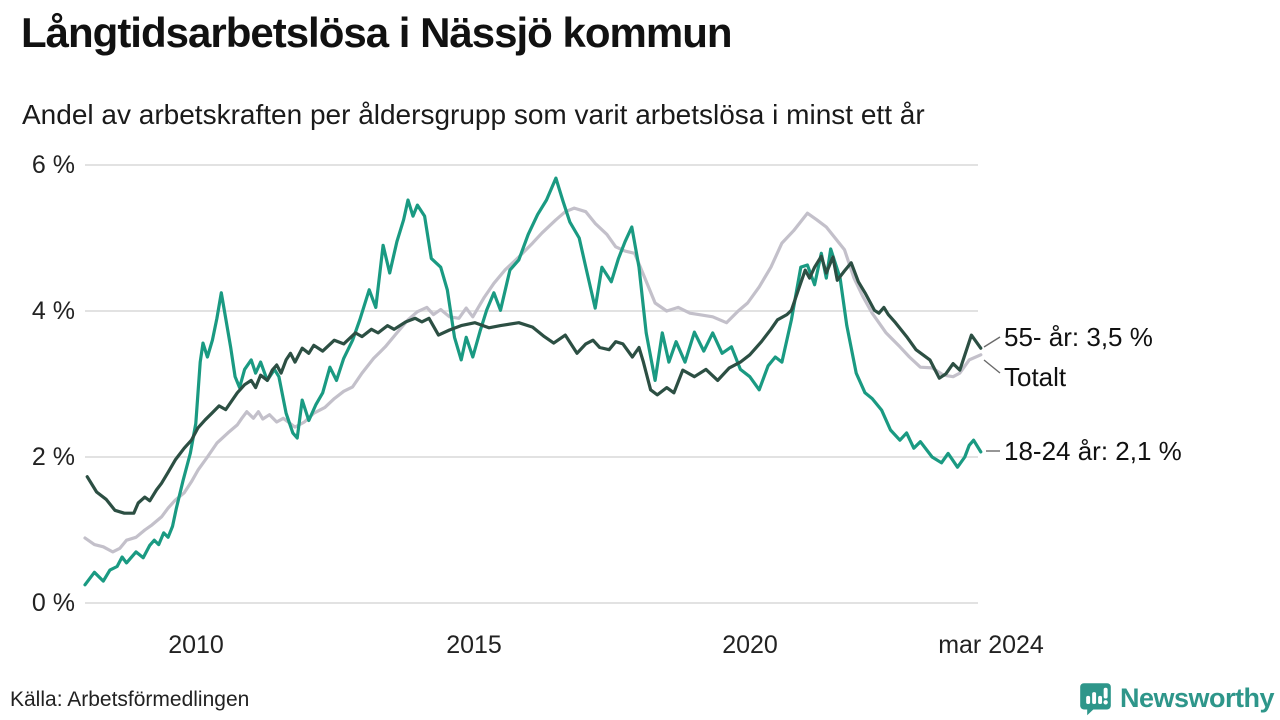 This screenshot has height=720, width=1280. Describe the element at coordinates (1093, 451) in the screenshot. I see `series-label-18-24-ar: 18-24 år: 2,1 %` at that location.